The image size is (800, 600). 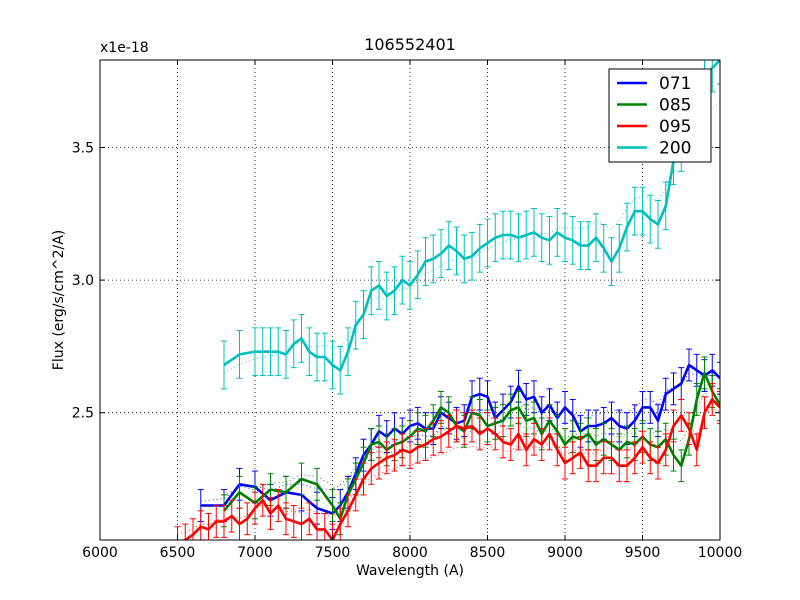 I want to click on x-tick-label: 6500, so click(x=178, y=553).